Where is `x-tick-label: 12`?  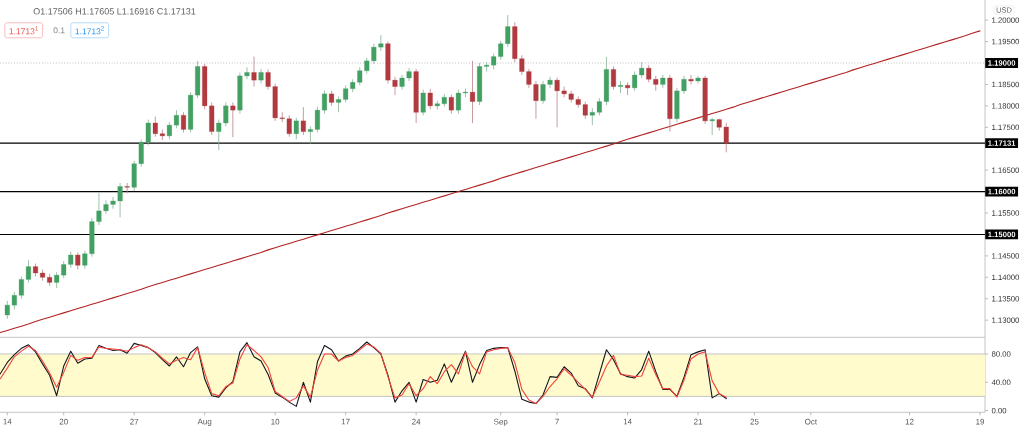 x-tick-label: 12 is located at coordinates (909, 421).